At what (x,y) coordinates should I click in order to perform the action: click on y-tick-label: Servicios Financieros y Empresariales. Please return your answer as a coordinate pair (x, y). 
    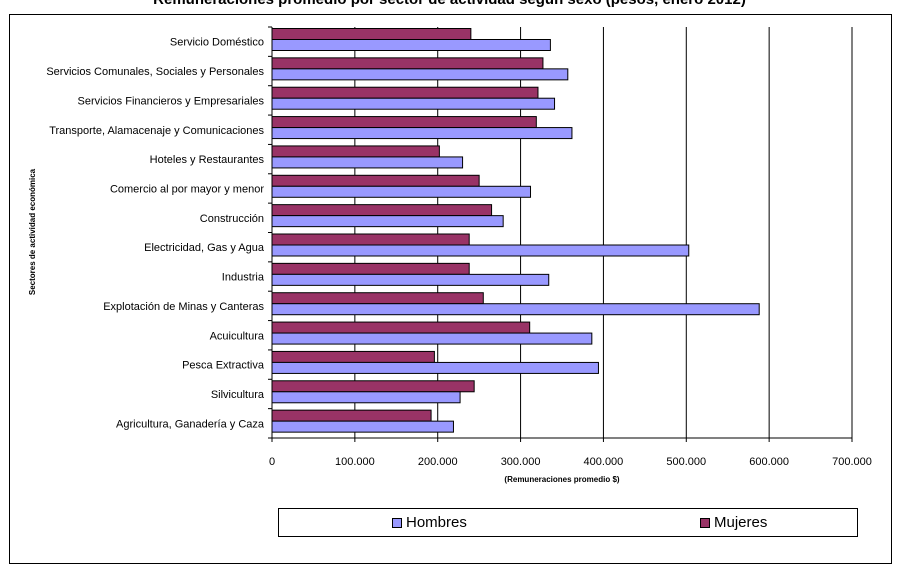
    Looking at the image, I should click on (171, 101).